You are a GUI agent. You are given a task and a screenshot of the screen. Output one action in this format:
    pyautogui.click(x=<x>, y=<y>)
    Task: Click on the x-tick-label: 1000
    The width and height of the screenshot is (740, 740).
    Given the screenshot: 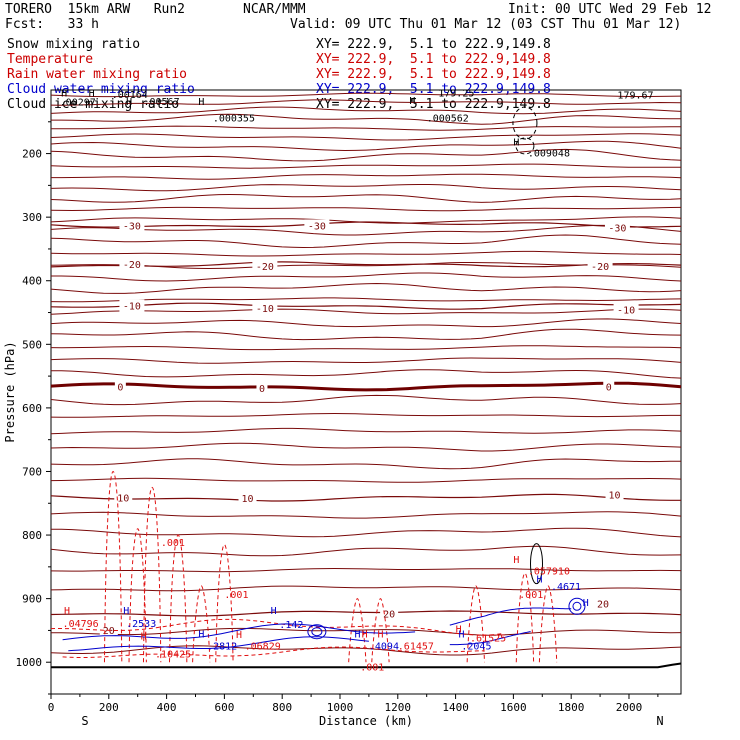 What is the action you would take?
    pyautogui.click(x=340, y=707)
    